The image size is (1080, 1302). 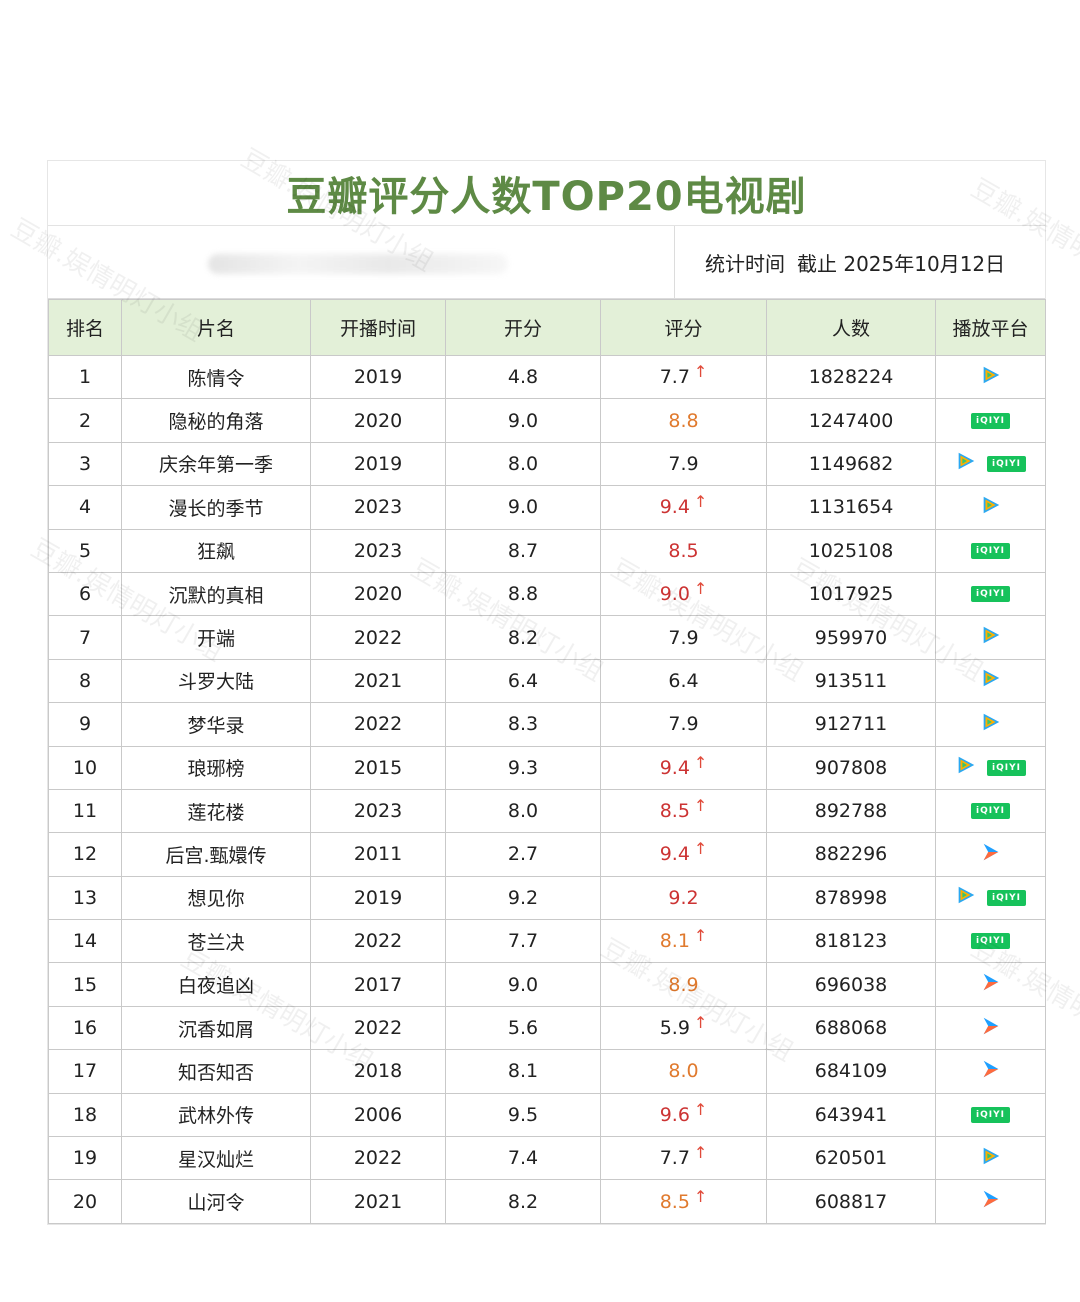 I want to click on stat-value: 截止 2025年10月12日, so click(x=901, y=263).